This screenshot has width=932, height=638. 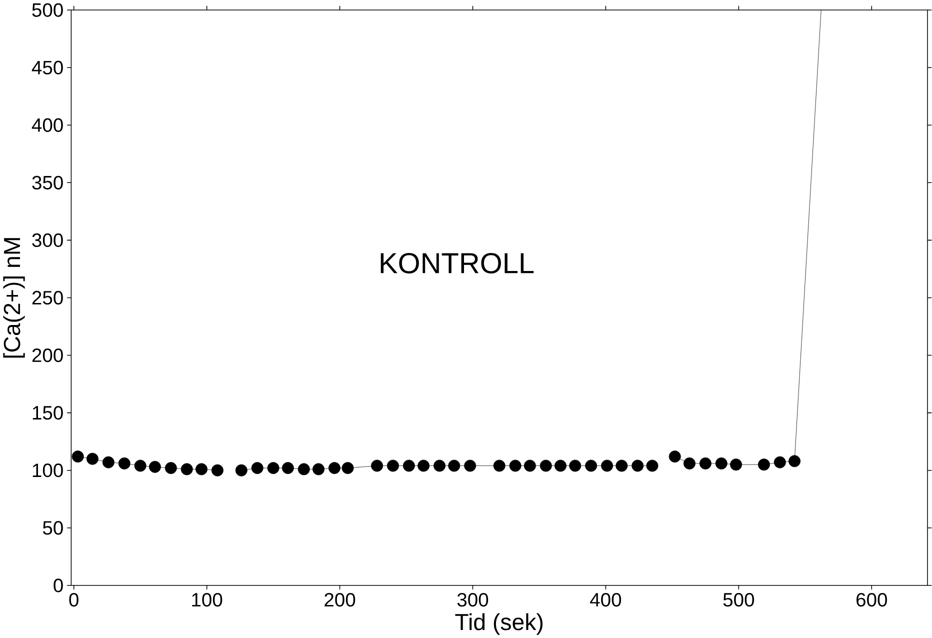 What do you see at coordinates (52, 528) in the screenshot?
I see `y-tick-label: 50` at bounding box center [52, 528].